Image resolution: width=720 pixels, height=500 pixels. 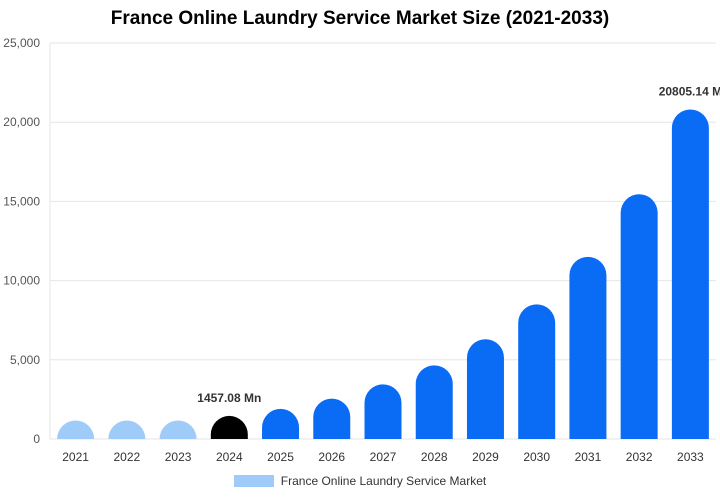 I want to click on x-tick-label: 2022, so click(x=126, y=457).